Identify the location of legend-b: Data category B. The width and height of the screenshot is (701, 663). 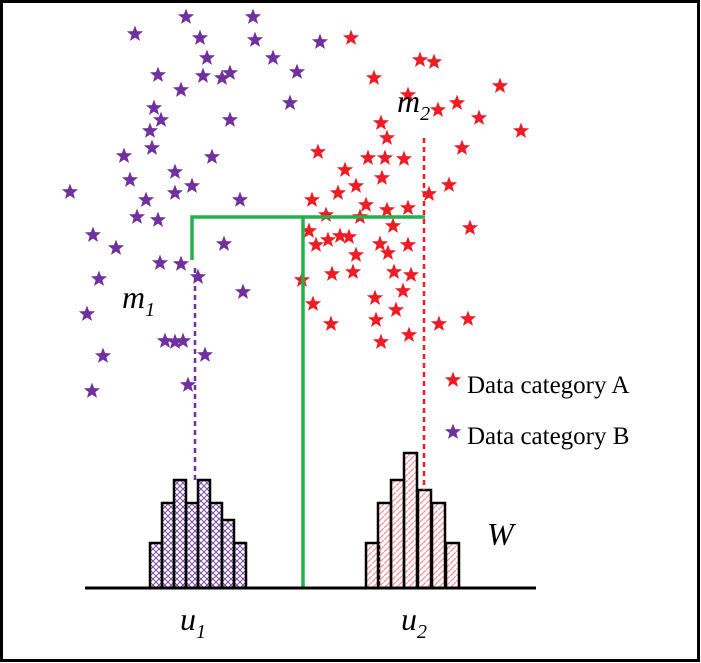
(548, 436).